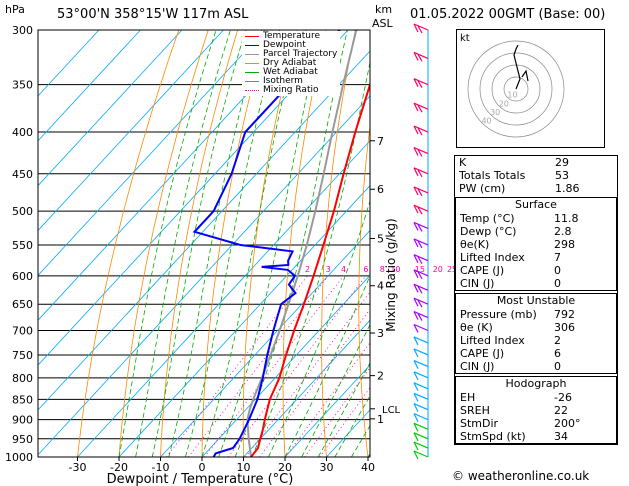  Describe the element at coordinates (475, 244) in the screenshot. I see `index-name: θe(K)` at that location.